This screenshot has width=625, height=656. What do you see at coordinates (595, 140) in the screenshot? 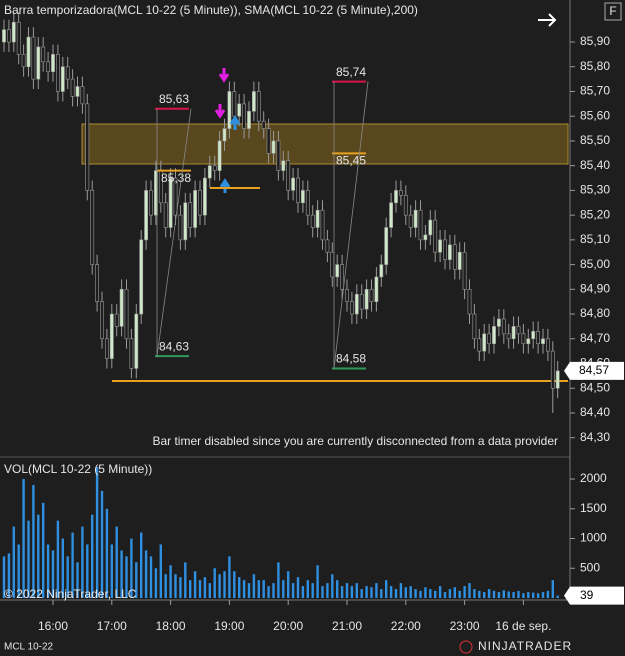
I see `y-tick-label: 85,50` at bounding box center [595, 140].